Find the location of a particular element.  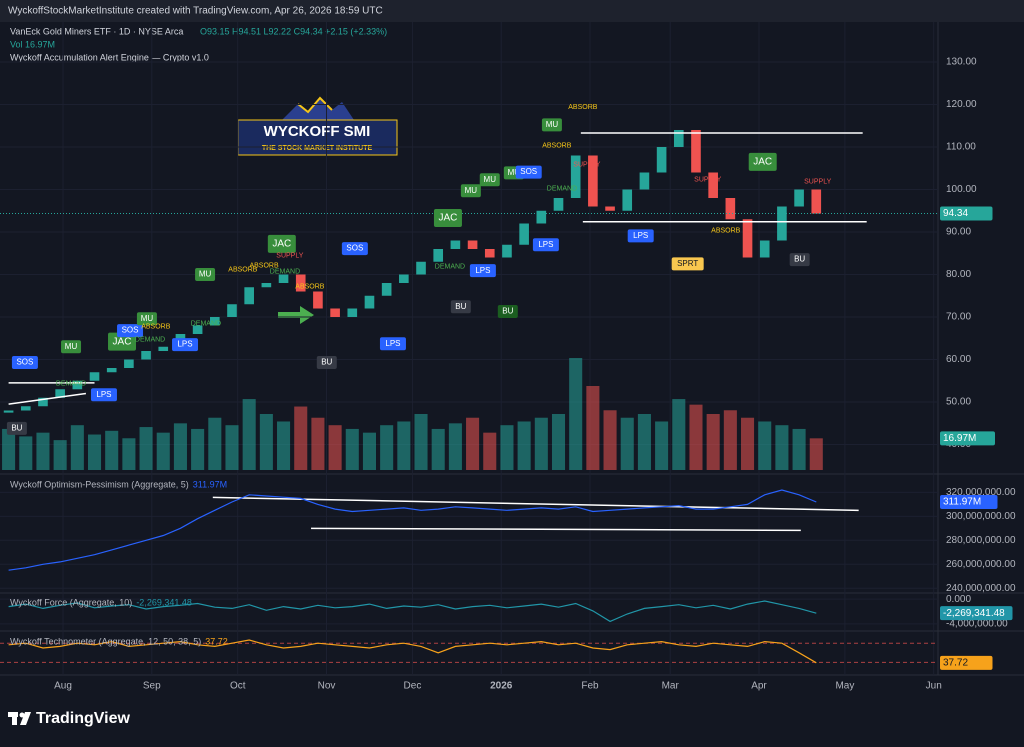

y-tick-label: 100.00 is located at coordinates (961, 189).